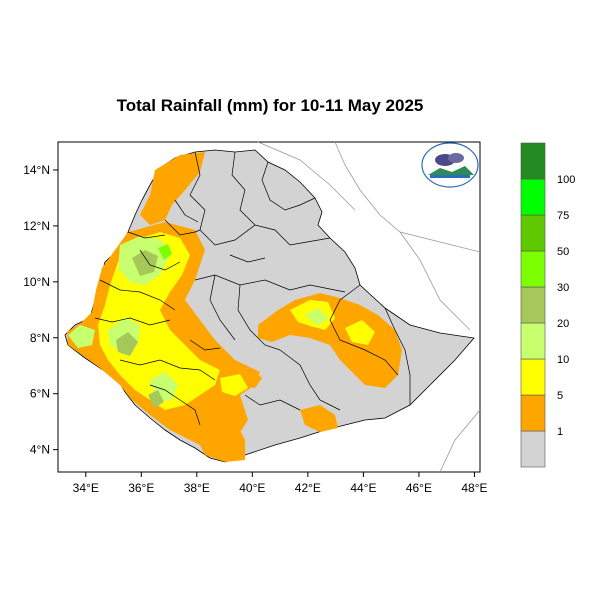 The height and width of the screenshot is (600, 600). Describe the element at coordinates (563, 252) in the screenshot. I see `legend-label: 50` at that location.